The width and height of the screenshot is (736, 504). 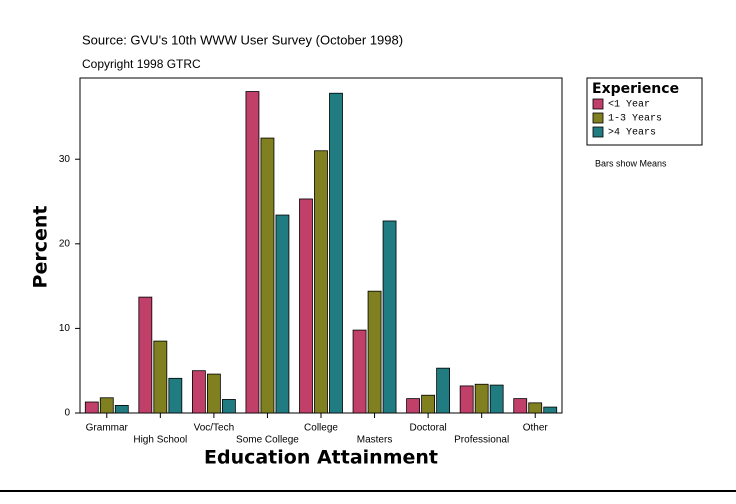 What do you see at coordinates (644, 111) in the screenshot?
I see `legend-box` at bounding box center [644, 111].